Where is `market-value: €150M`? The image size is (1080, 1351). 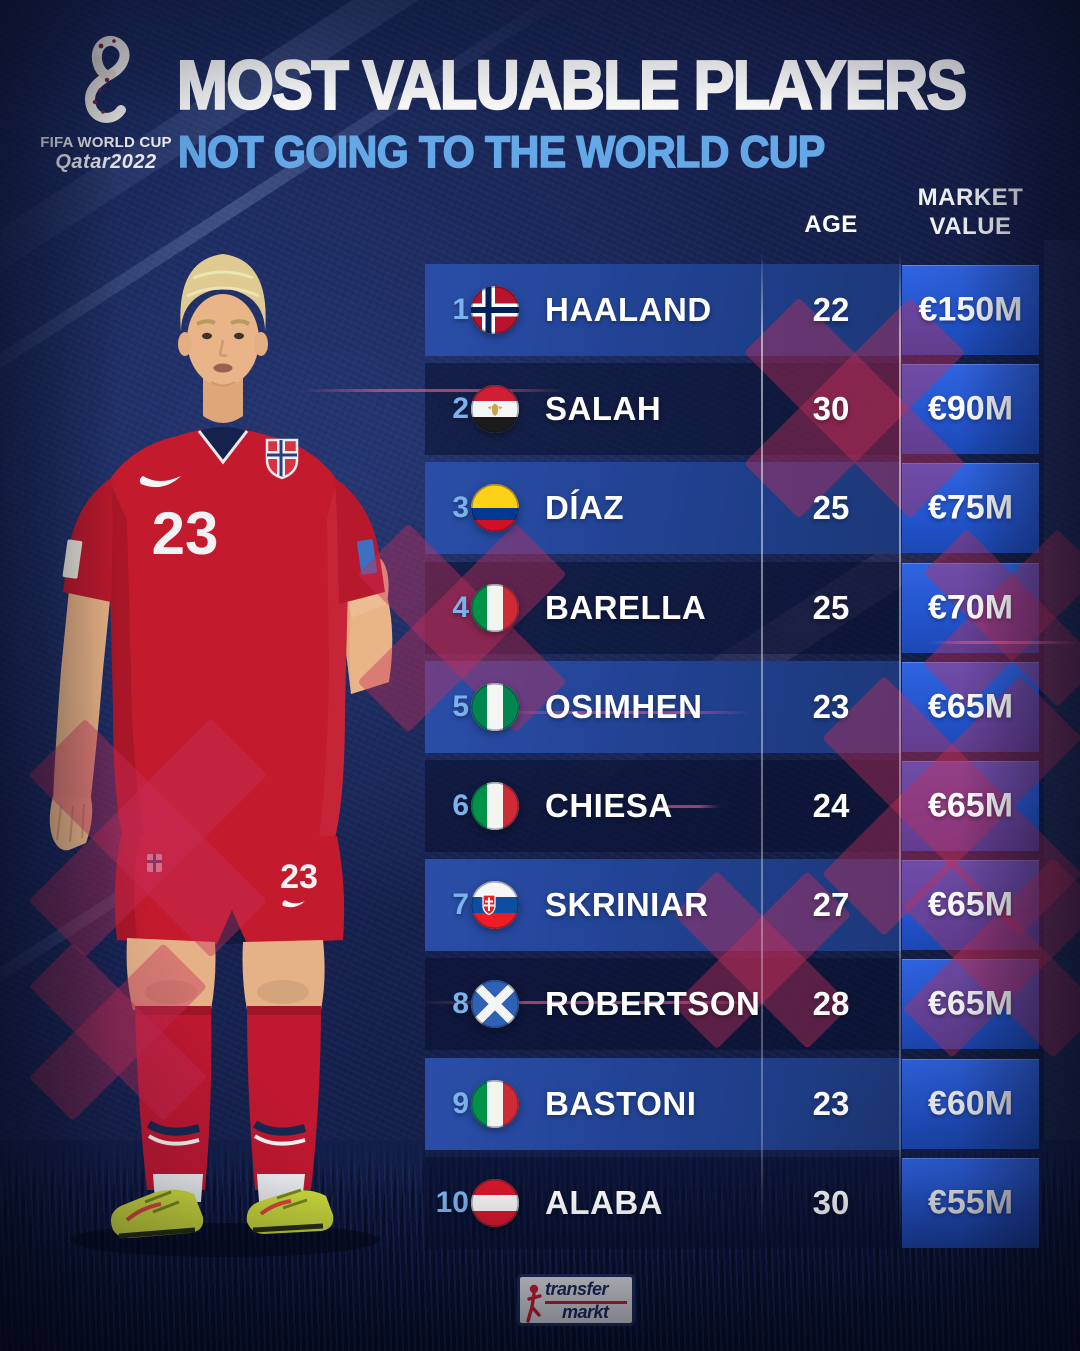
market-value: €150M is located at coordinates (970, 309).